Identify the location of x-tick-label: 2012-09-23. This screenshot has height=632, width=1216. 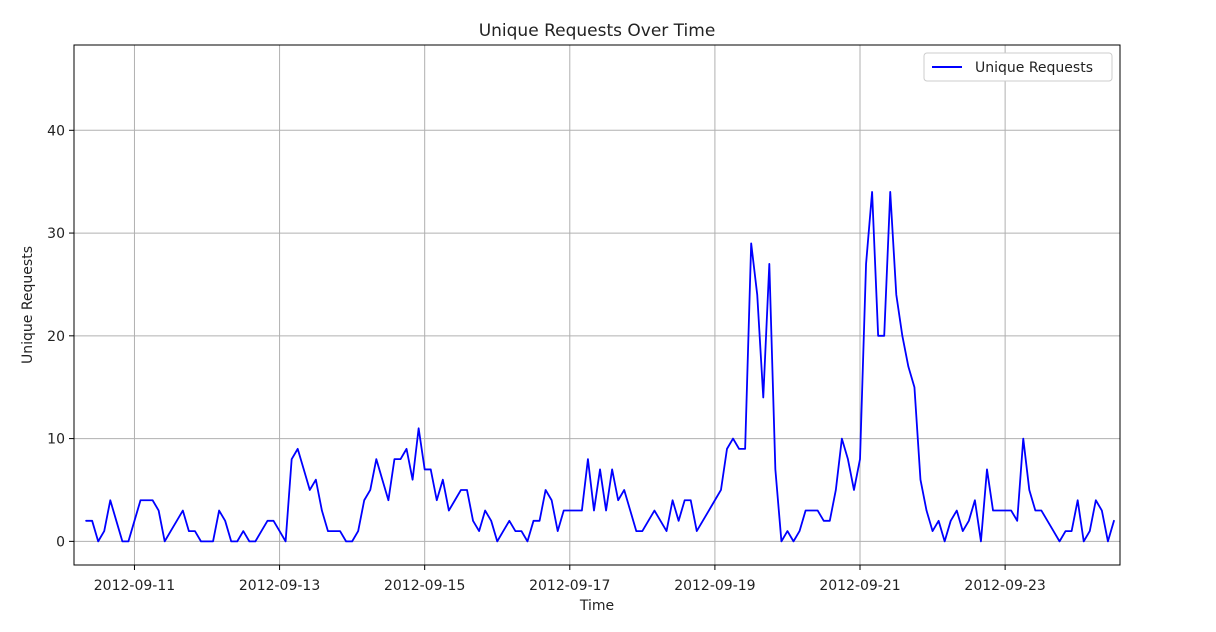
(1004, 586).